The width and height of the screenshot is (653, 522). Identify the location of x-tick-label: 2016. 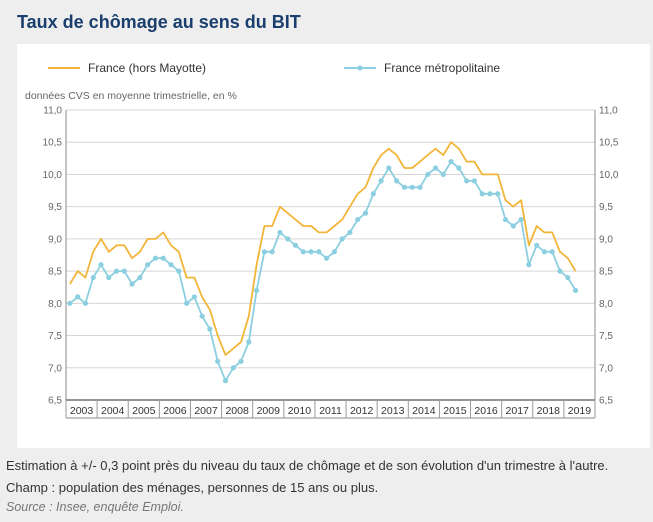
(486, 411).